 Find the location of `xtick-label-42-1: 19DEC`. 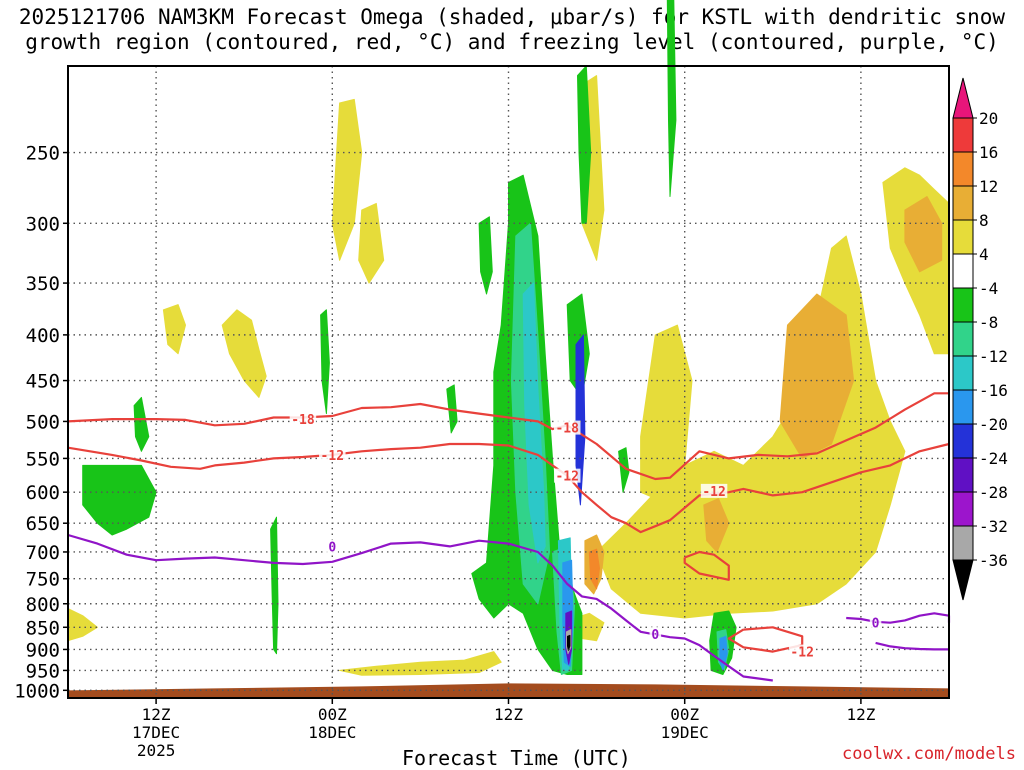

xtick-label-42-1: 19DEC is located at coordinates (685, 732).